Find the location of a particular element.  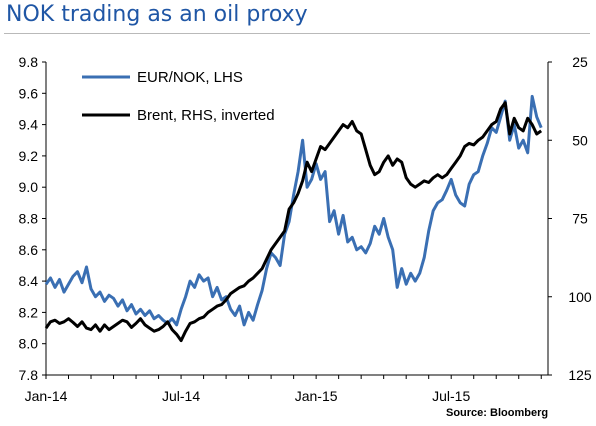

left-tick-label: 8.4 is located at coordinates (29, 281).